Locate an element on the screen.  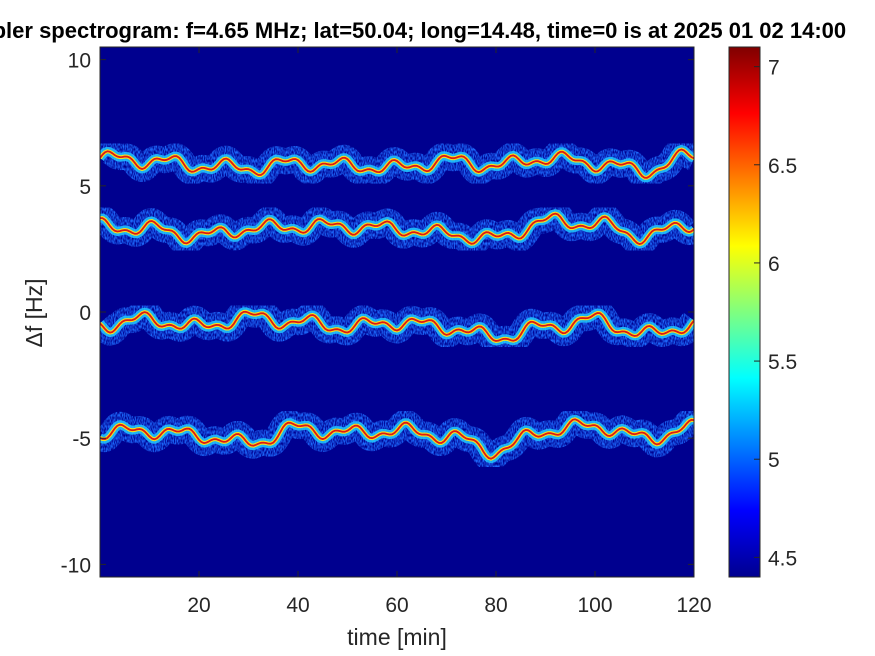
colorbar-ticks: 4.5 5 5.5 6 6.5 7 is located at coordinates (775, 313).